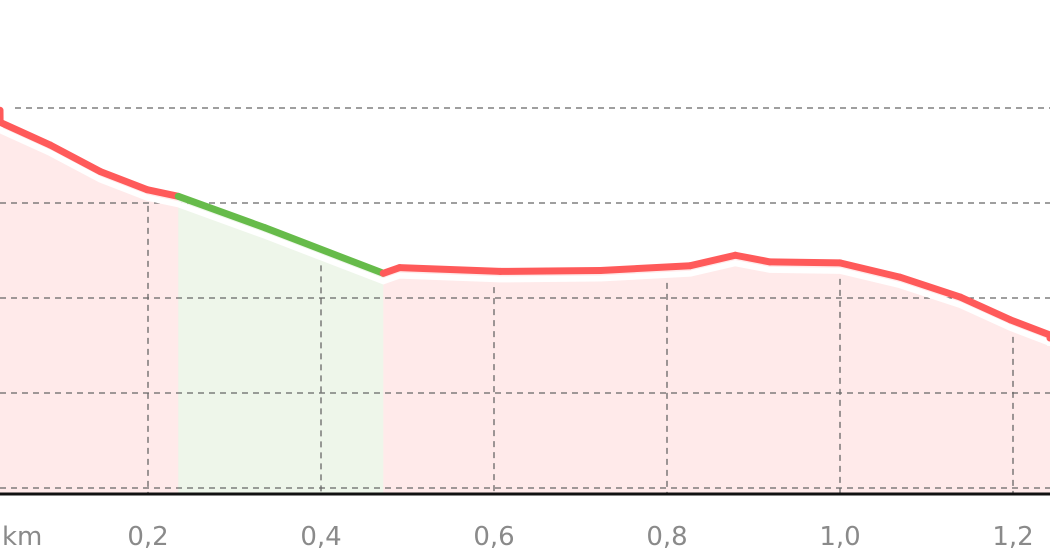 The height and width of the screenshot is (560, 1050). I want to click on x-tick-label: 0,6, so click(493, 537).